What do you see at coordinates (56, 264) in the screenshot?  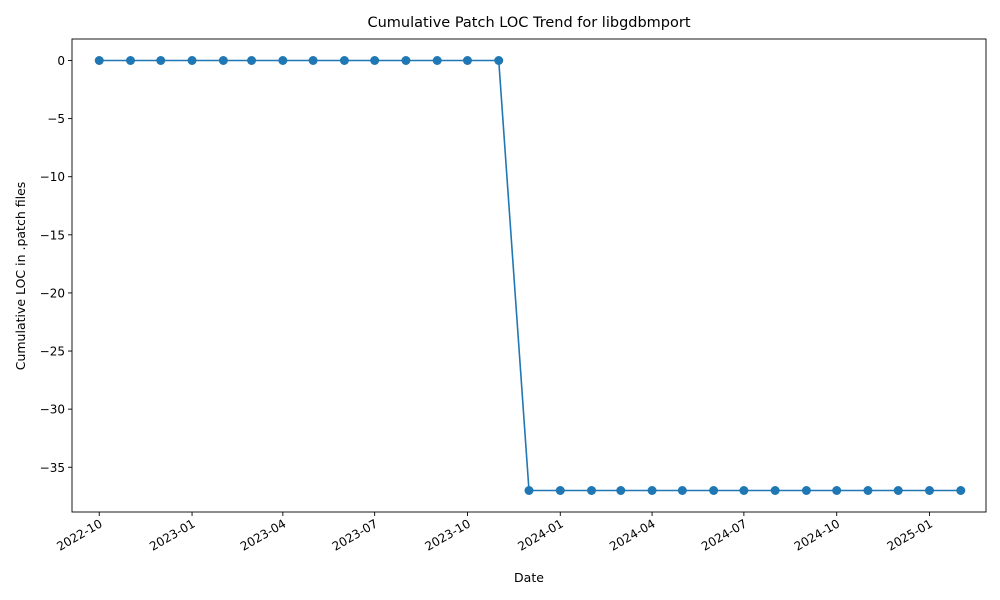 I see `y-axis-ticks: 0 −5 −10 −15 −20 −25 −30 −35` at bounding box center [56, 264].